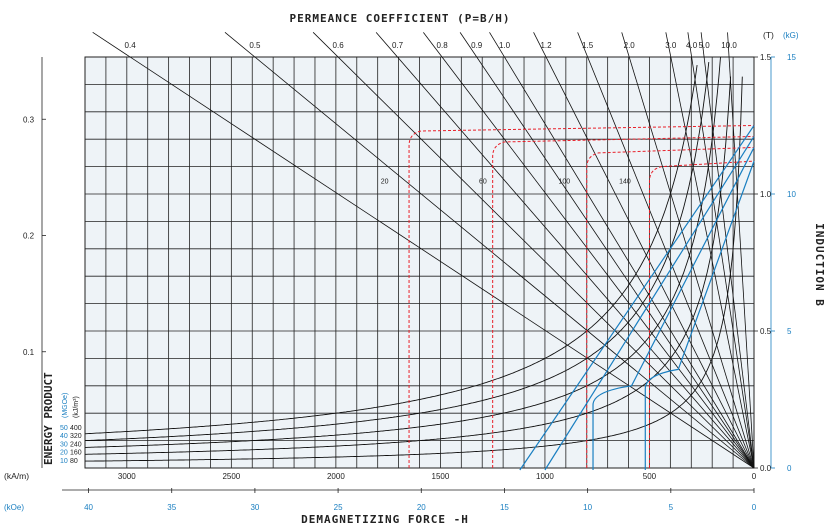 The width and height of the screenshot is (829, 529). I want to click on temperature-label: 100, so click(564, 181).